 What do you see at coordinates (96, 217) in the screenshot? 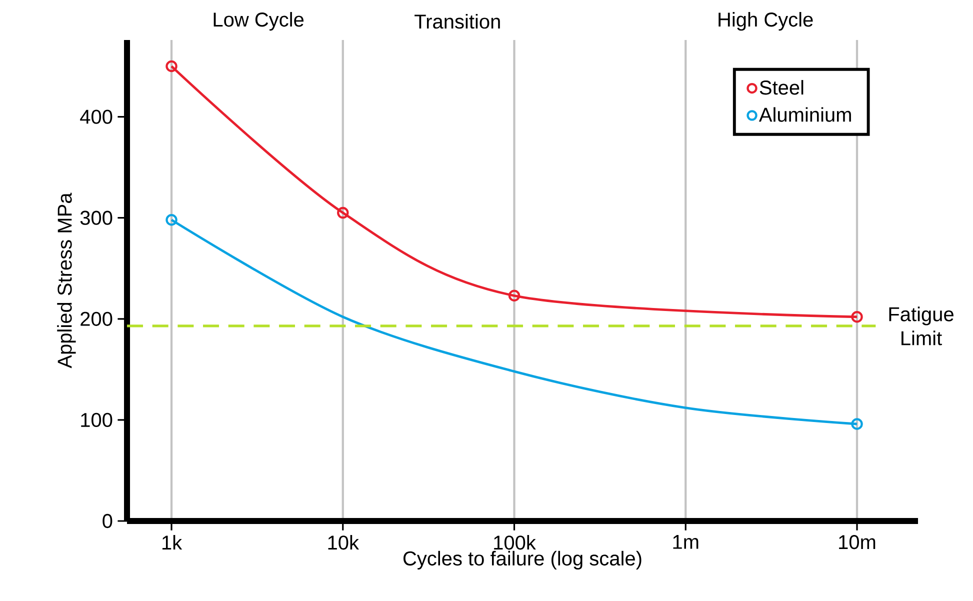
I see `y-tick-label: 300` at bounding box center [96, 217].